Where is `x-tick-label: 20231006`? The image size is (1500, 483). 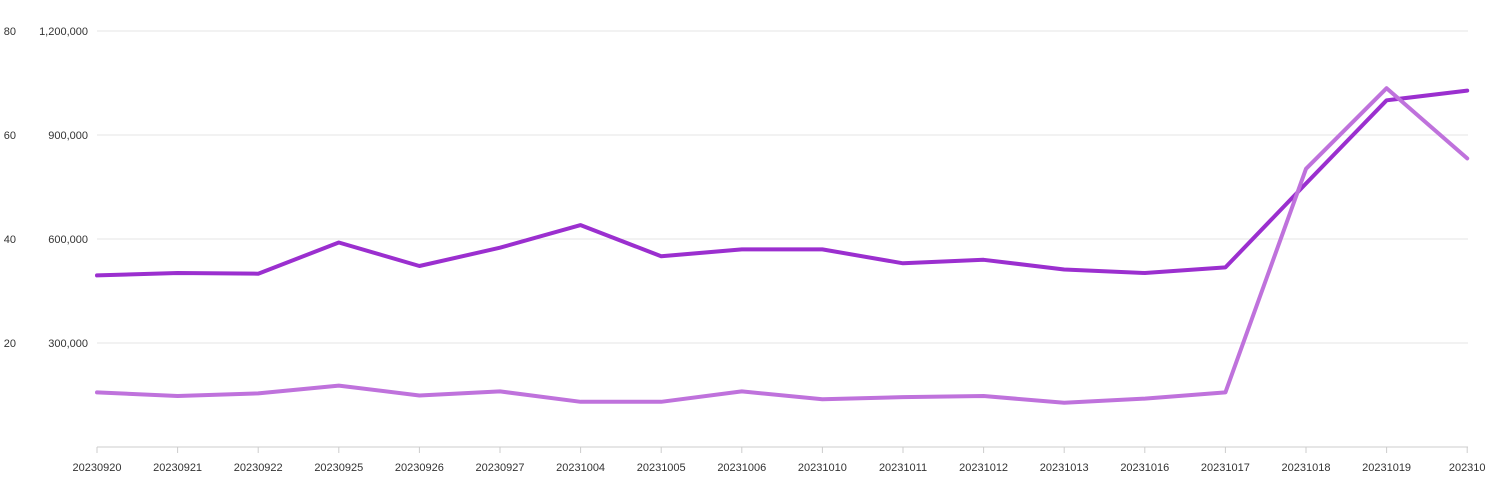 x-tick-label: 20231006 is located at coordinates (741, 468).